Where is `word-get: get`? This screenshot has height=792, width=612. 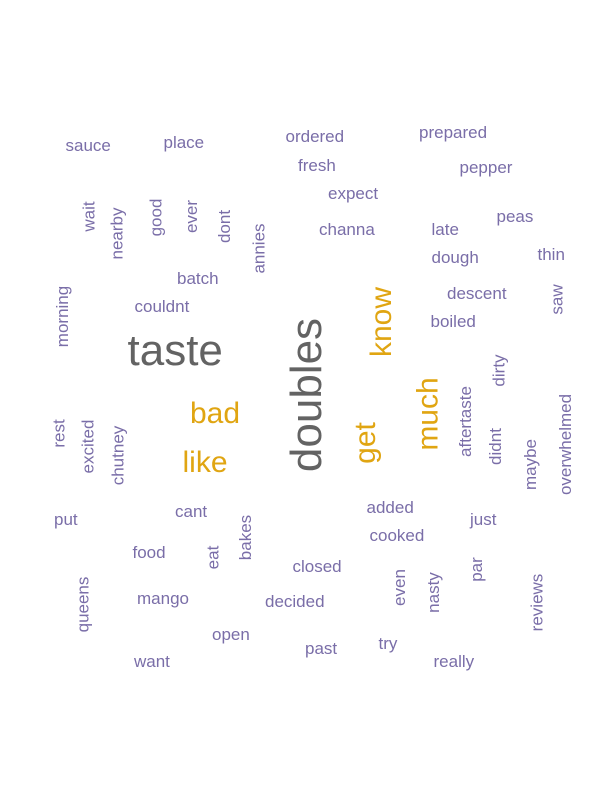 word-get: get is located at coordinates (365, 443).